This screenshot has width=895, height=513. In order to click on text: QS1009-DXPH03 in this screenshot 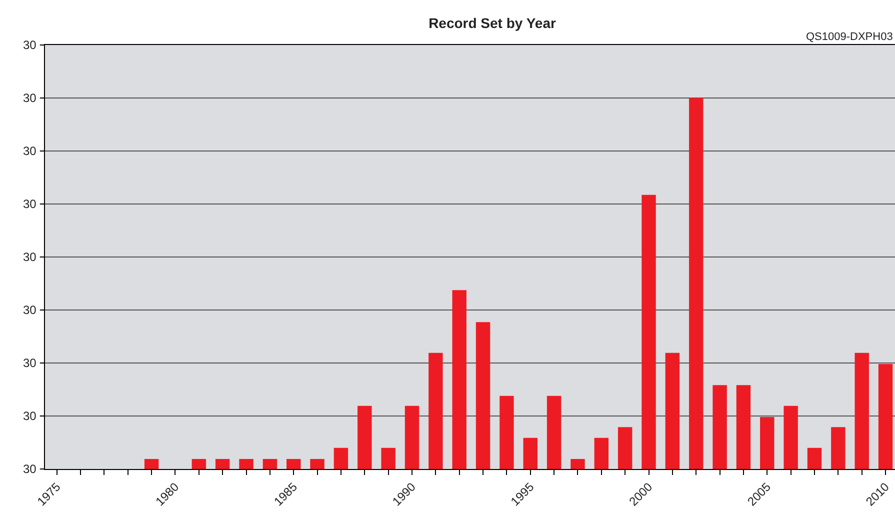, I will do `click(849, 37)`.